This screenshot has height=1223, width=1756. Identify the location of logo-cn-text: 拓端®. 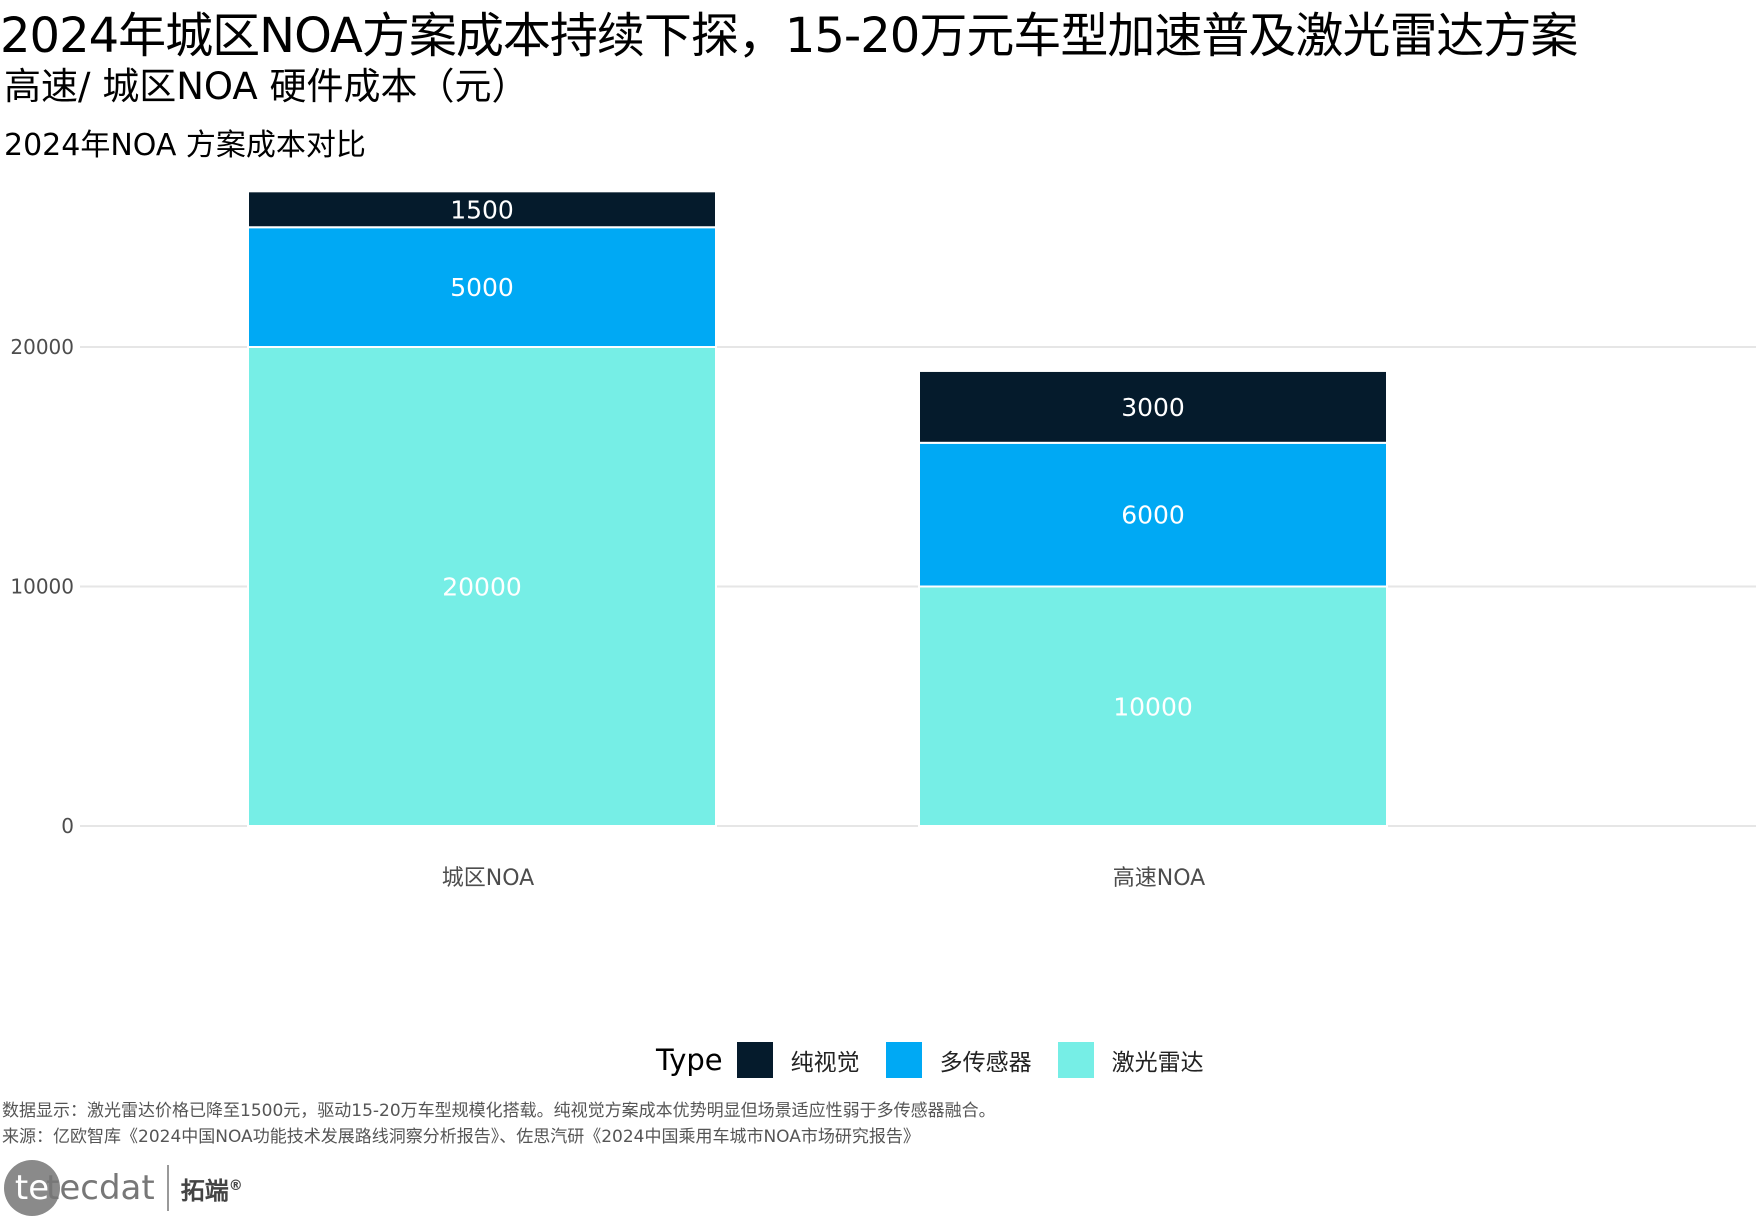
(212, 1188).